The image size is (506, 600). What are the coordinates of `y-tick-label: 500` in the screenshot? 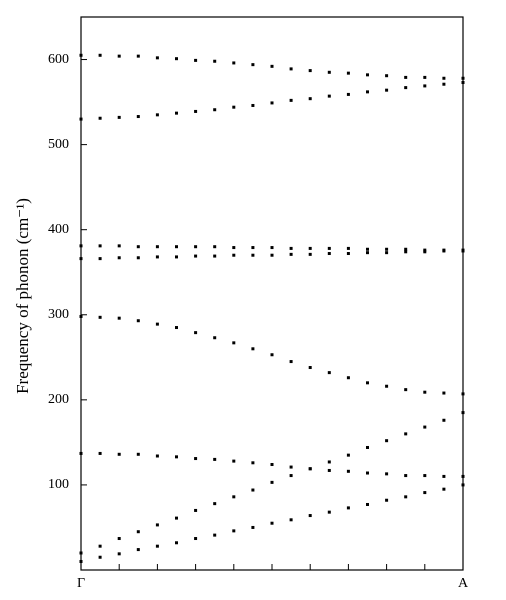 It's located at (58, 144).